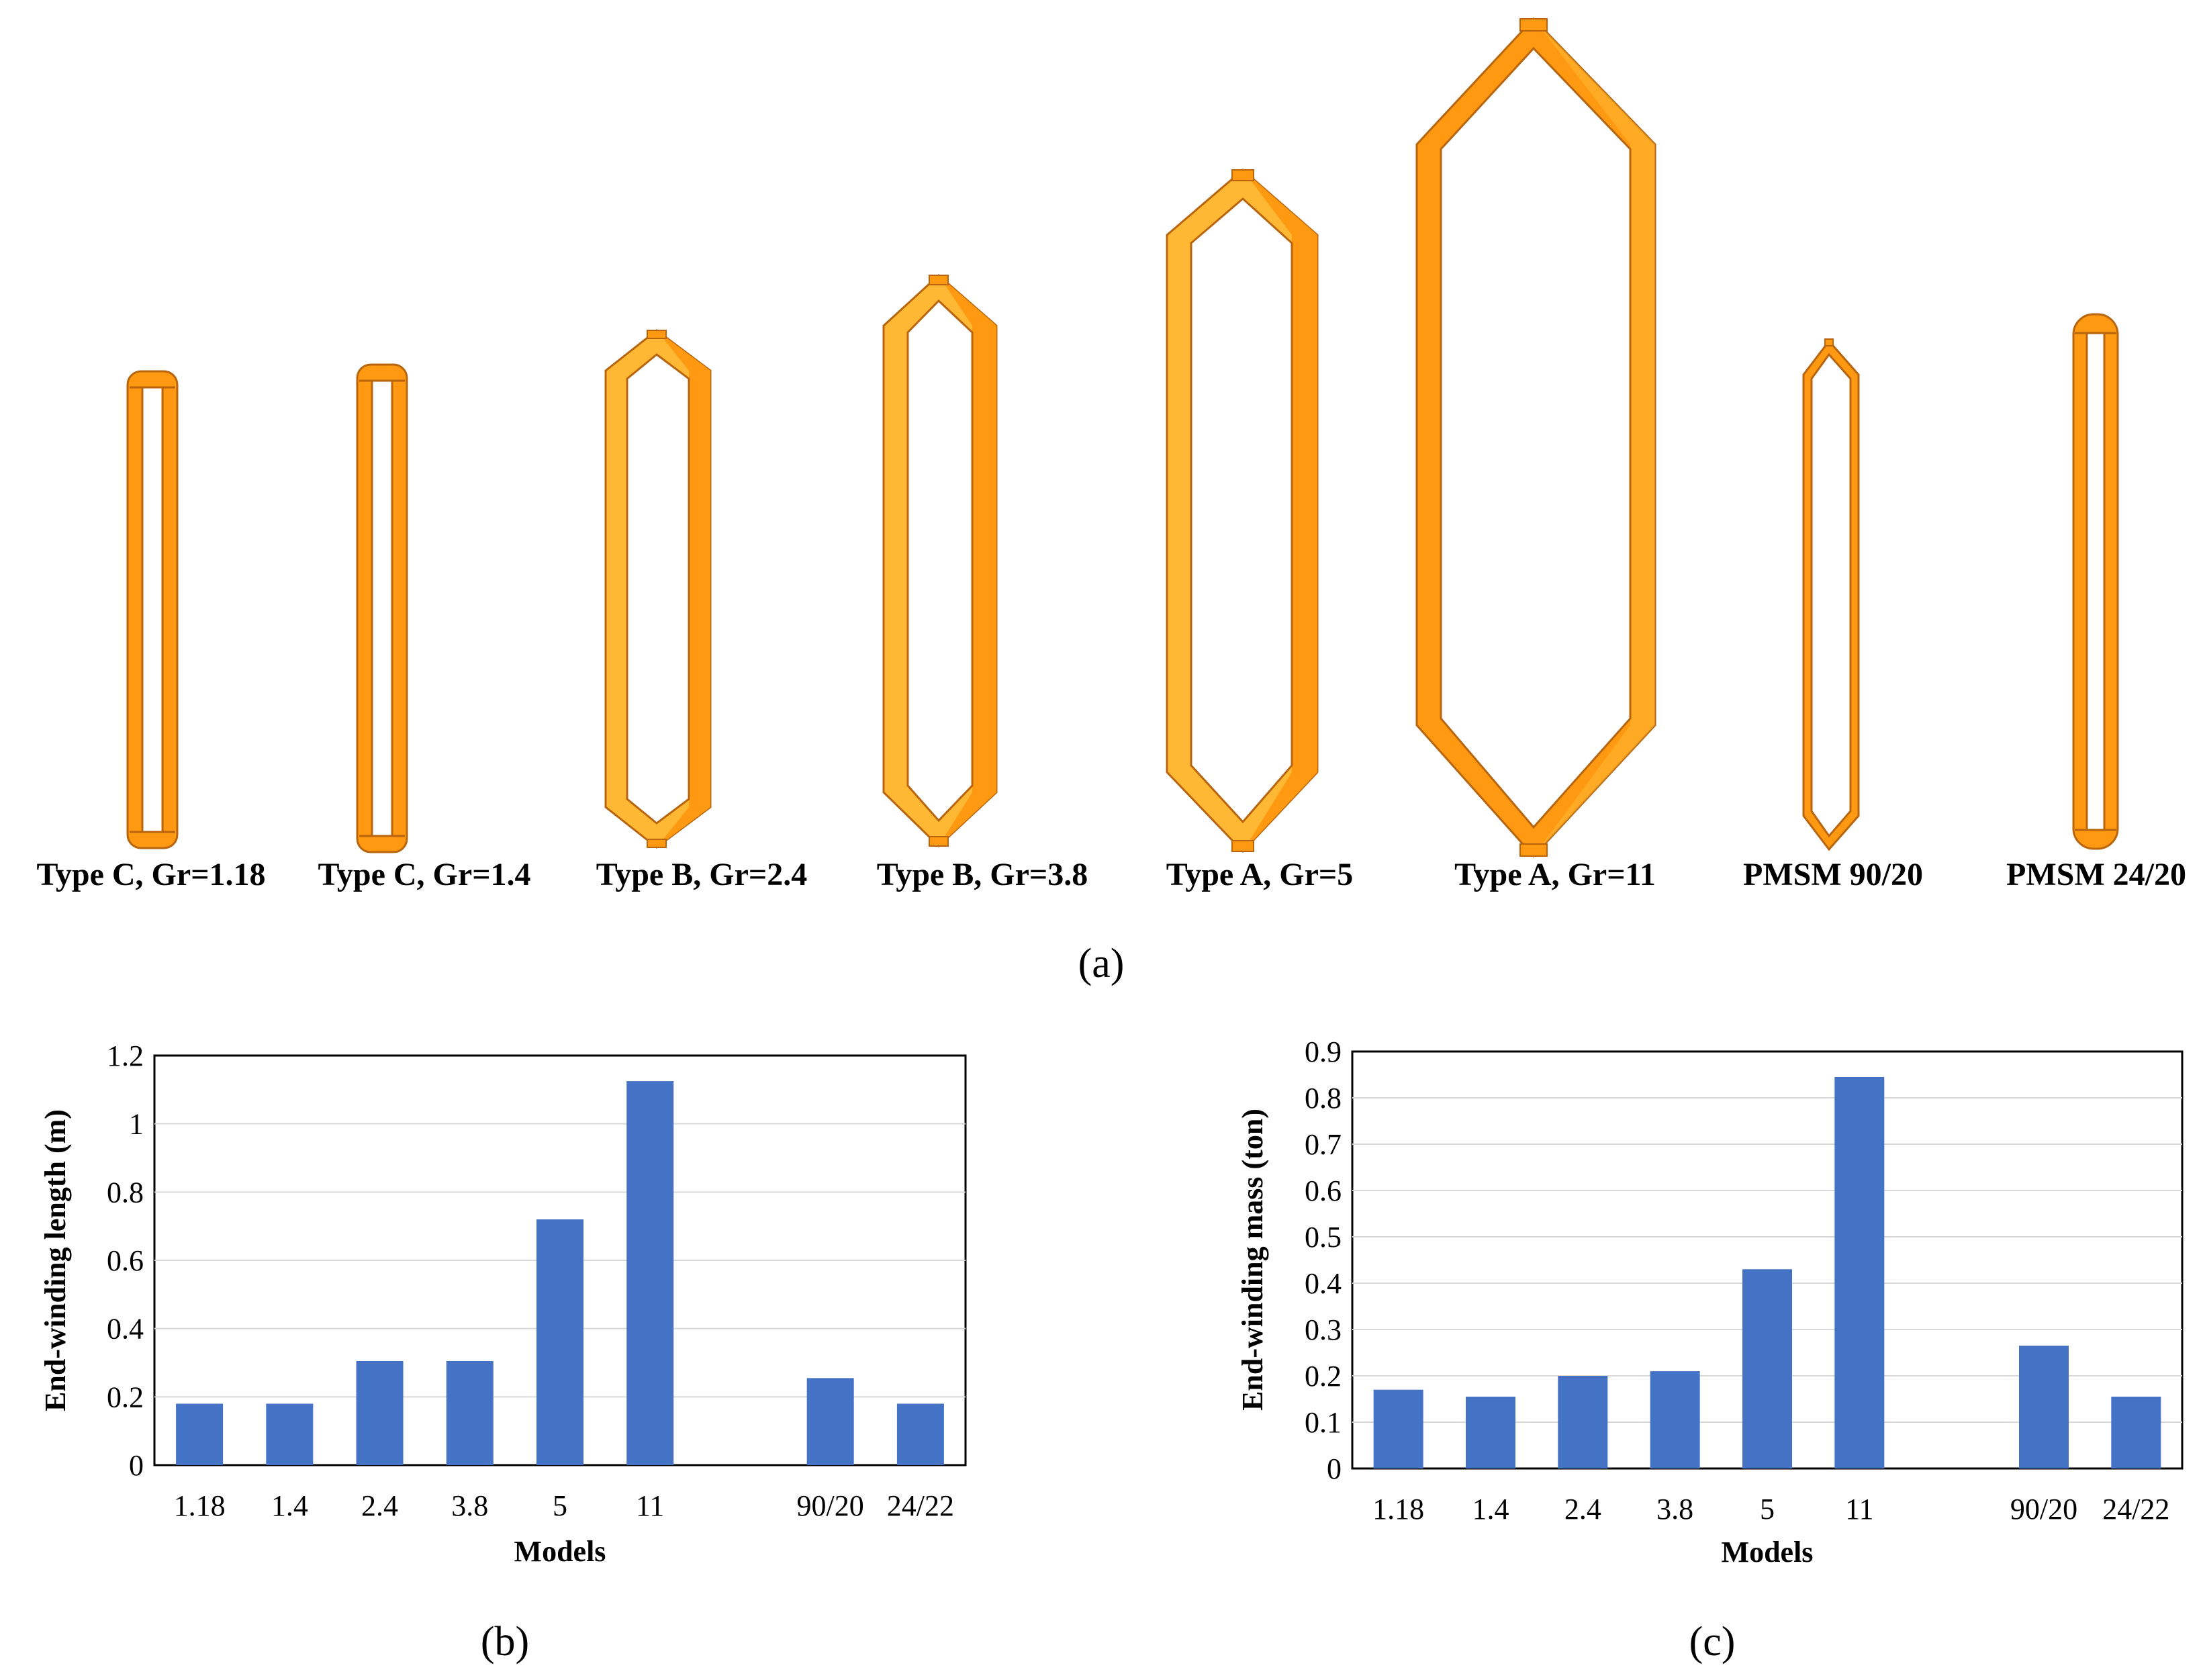 The width and height of the screenshot is (2203, 1680). Describe the element at coordinates (982, 874) in the screenshot. I see `coil-label-type-b-3-8: Type B, Gr=3.8` at that location.